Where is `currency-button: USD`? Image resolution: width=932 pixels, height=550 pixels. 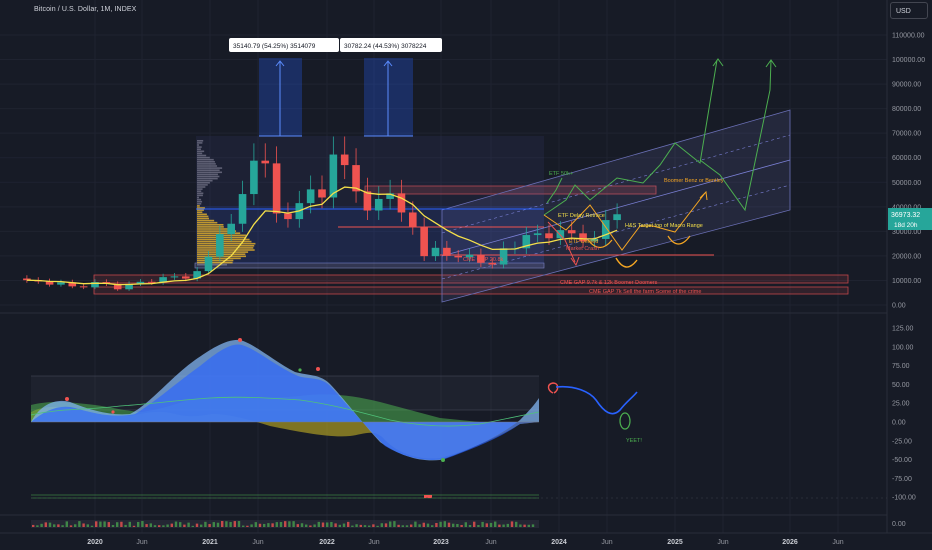 currency-button: USD is located at coordinates (909, 10).